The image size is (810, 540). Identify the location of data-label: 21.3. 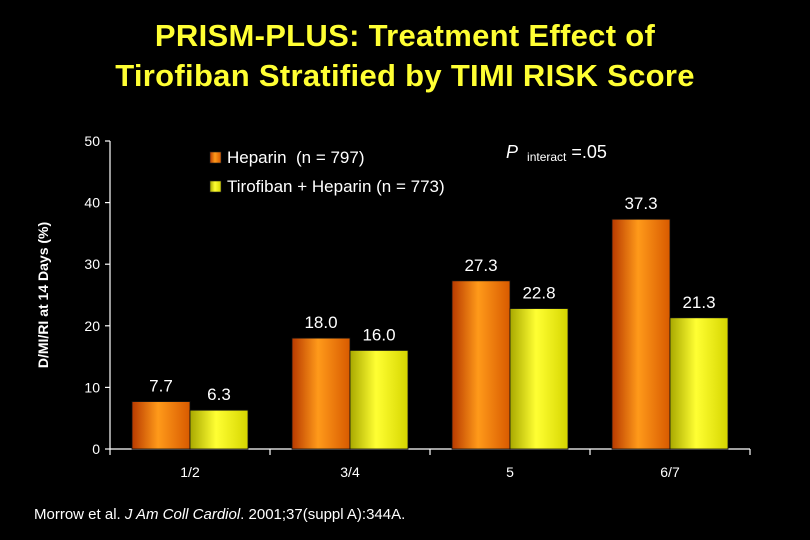
(698, 302).